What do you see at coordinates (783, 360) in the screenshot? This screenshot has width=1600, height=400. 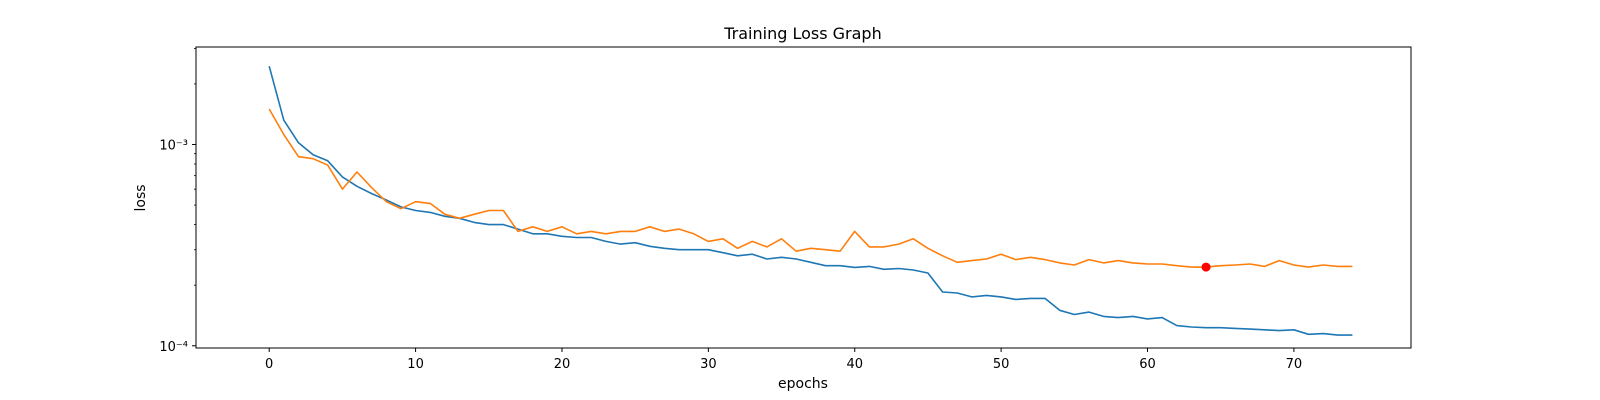 I see `x-axis: 0 10 20 30 40 50 60 70` at bounding box center [783, 360].